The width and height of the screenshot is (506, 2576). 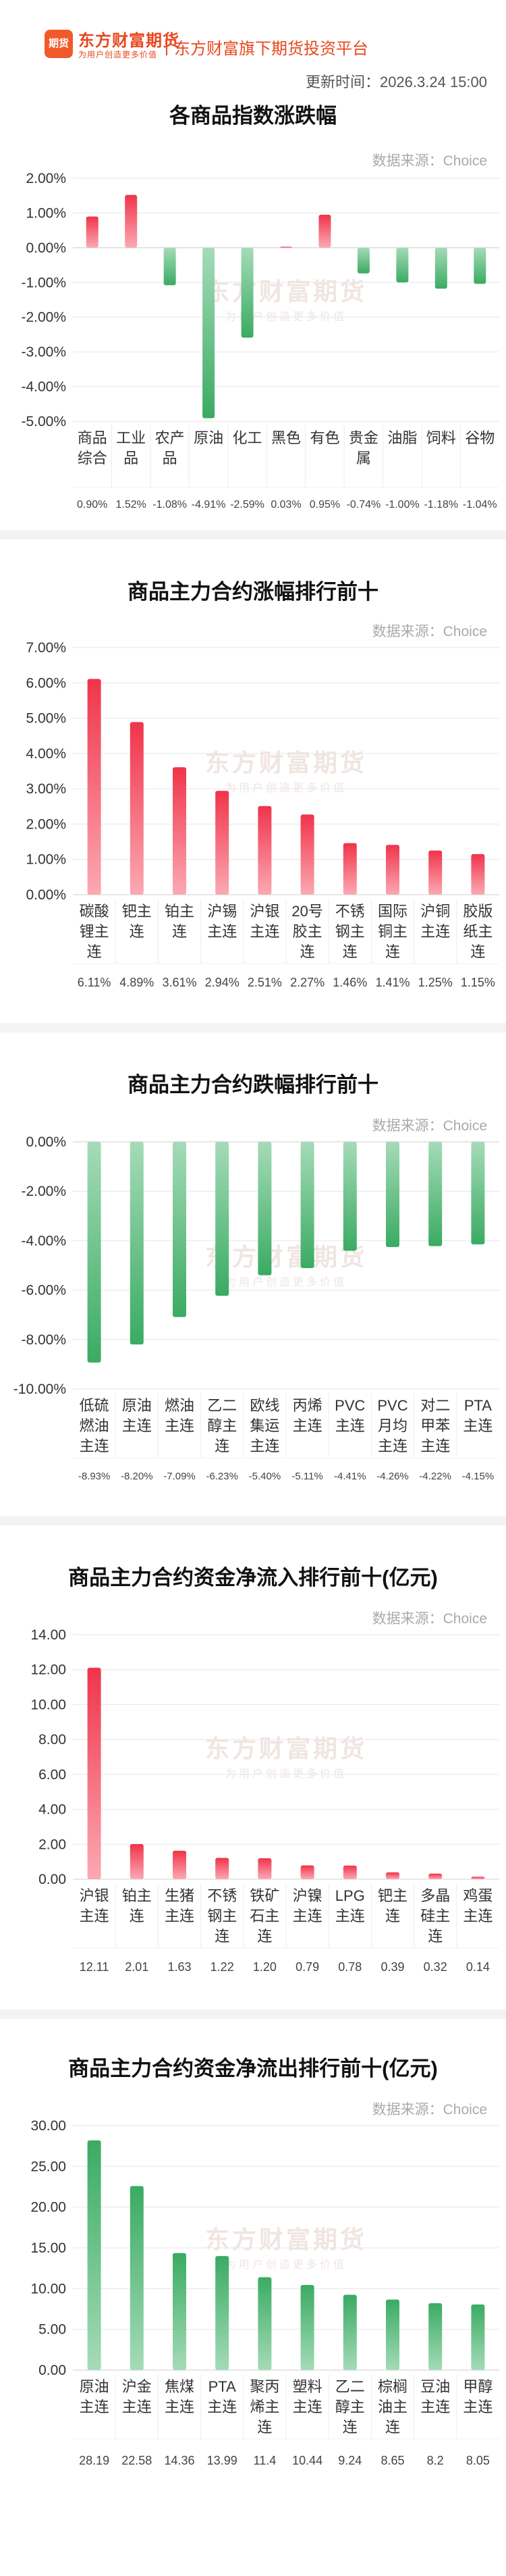 I want to click on y-tick-label: 0.00, so click(x=52, y=2370).